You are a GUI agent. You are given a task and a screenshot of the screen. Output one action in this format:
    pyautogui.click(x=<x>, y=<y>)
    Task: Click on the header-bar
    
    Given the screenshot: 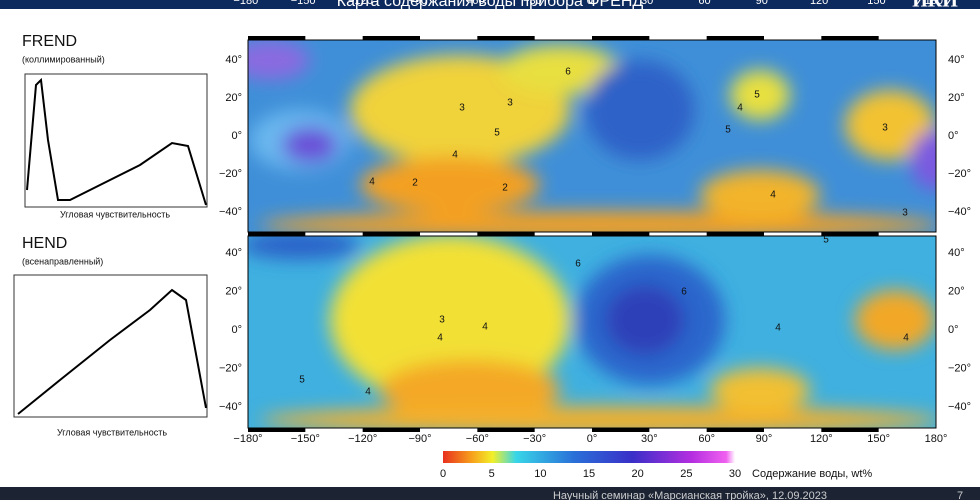 What is the action you would take?
    pyautogui.click(x=490, y=4)
    